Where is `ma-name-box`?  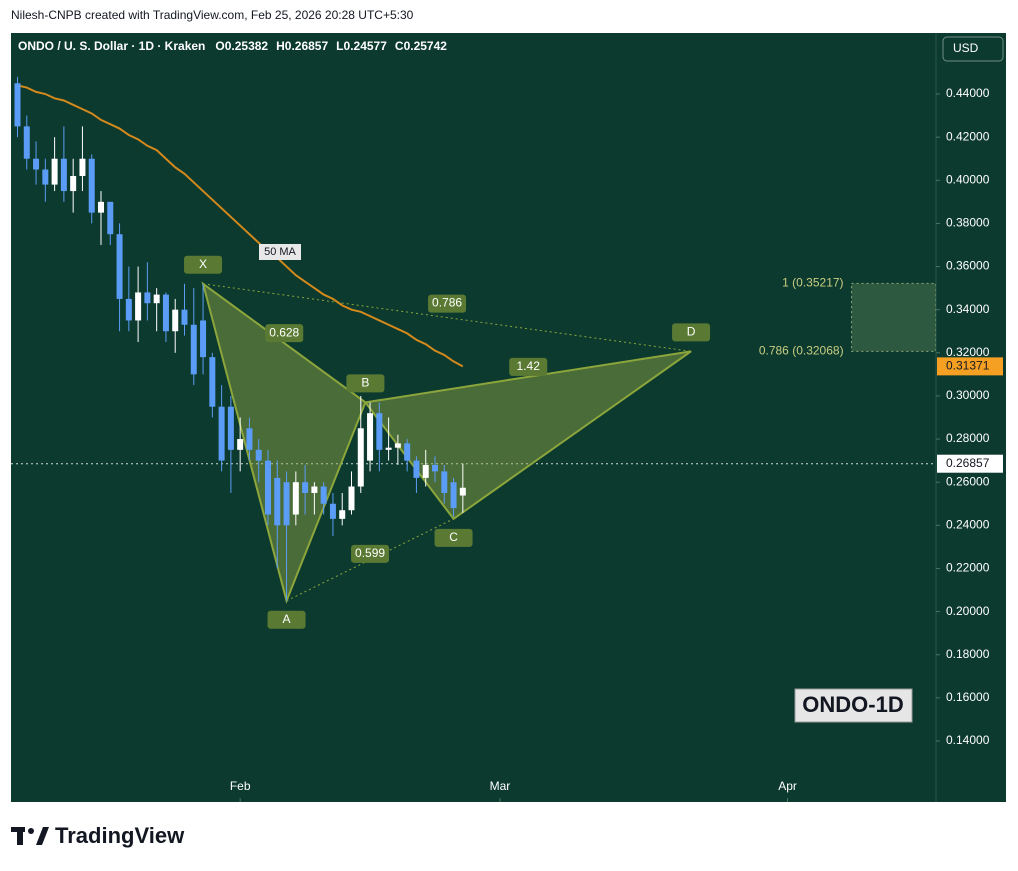
ma-name-box is located at coordinates (280, 252).